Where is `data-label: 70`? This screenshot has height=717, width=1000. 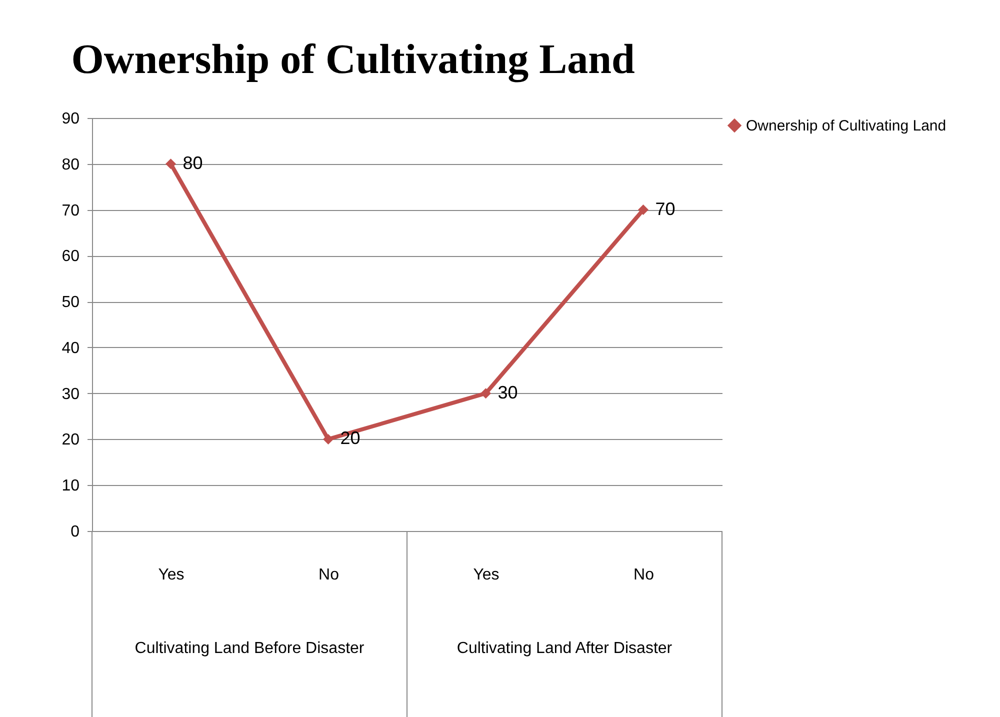
data-label: 70 is located at coordinates (665, 208).